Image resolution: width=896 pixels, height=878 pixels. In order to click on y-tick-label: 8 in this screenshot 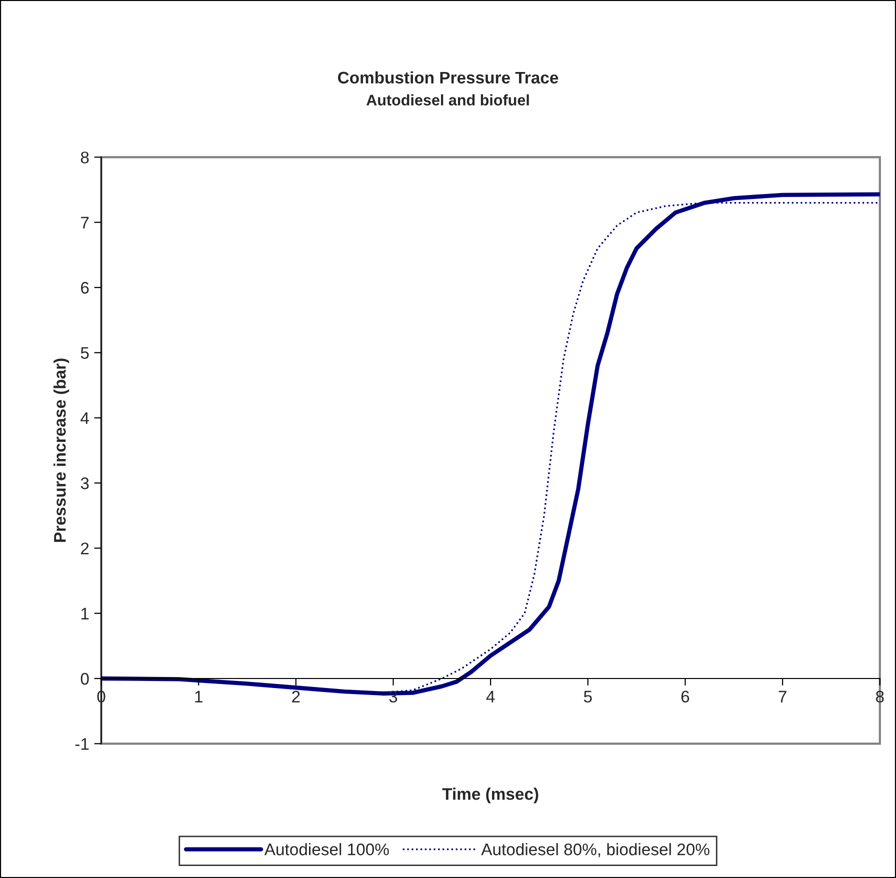, I will do `click(84, 158)`.